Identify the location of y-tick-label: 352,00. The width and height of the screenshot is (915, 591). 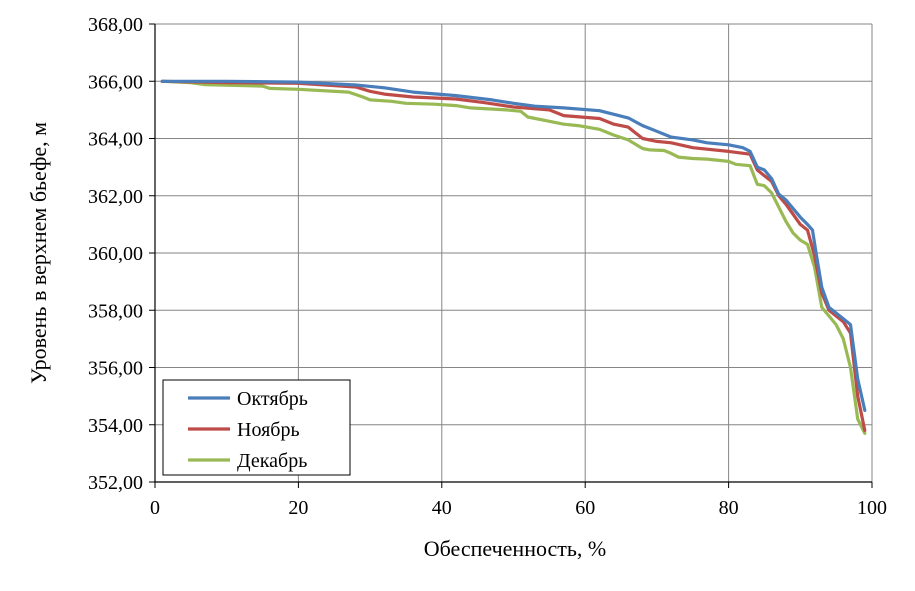
(115, 483).